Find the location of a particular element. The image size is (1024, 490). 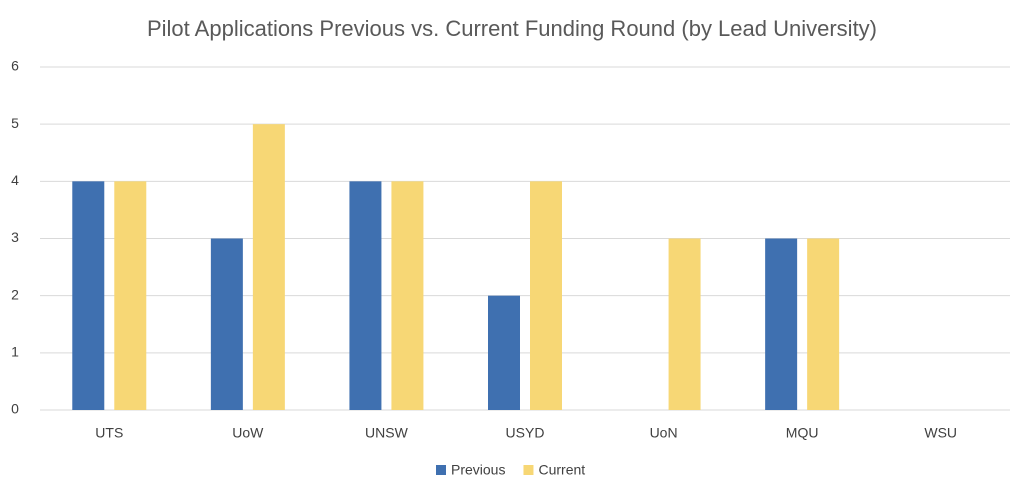

x-tick-label: UTS is located at coordinates (109, 433).